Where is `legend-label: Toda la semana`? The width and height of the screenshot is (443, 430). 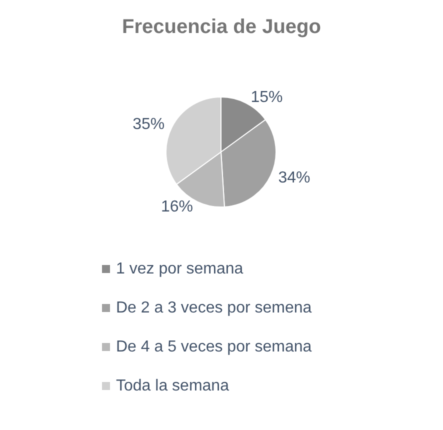 legend-label: Toda la semana is located at coordinates (173, 386).